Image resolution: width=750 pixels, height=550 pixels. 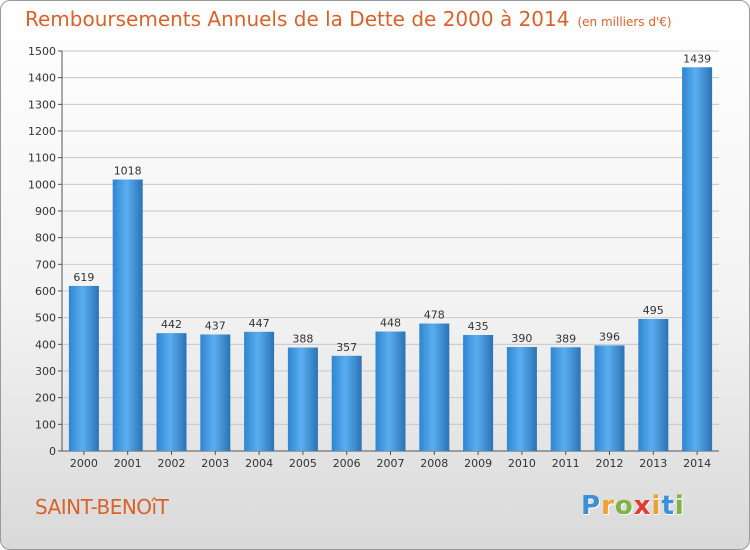 I want to click on y-tick-label: 400, so click(x=45, y=344).